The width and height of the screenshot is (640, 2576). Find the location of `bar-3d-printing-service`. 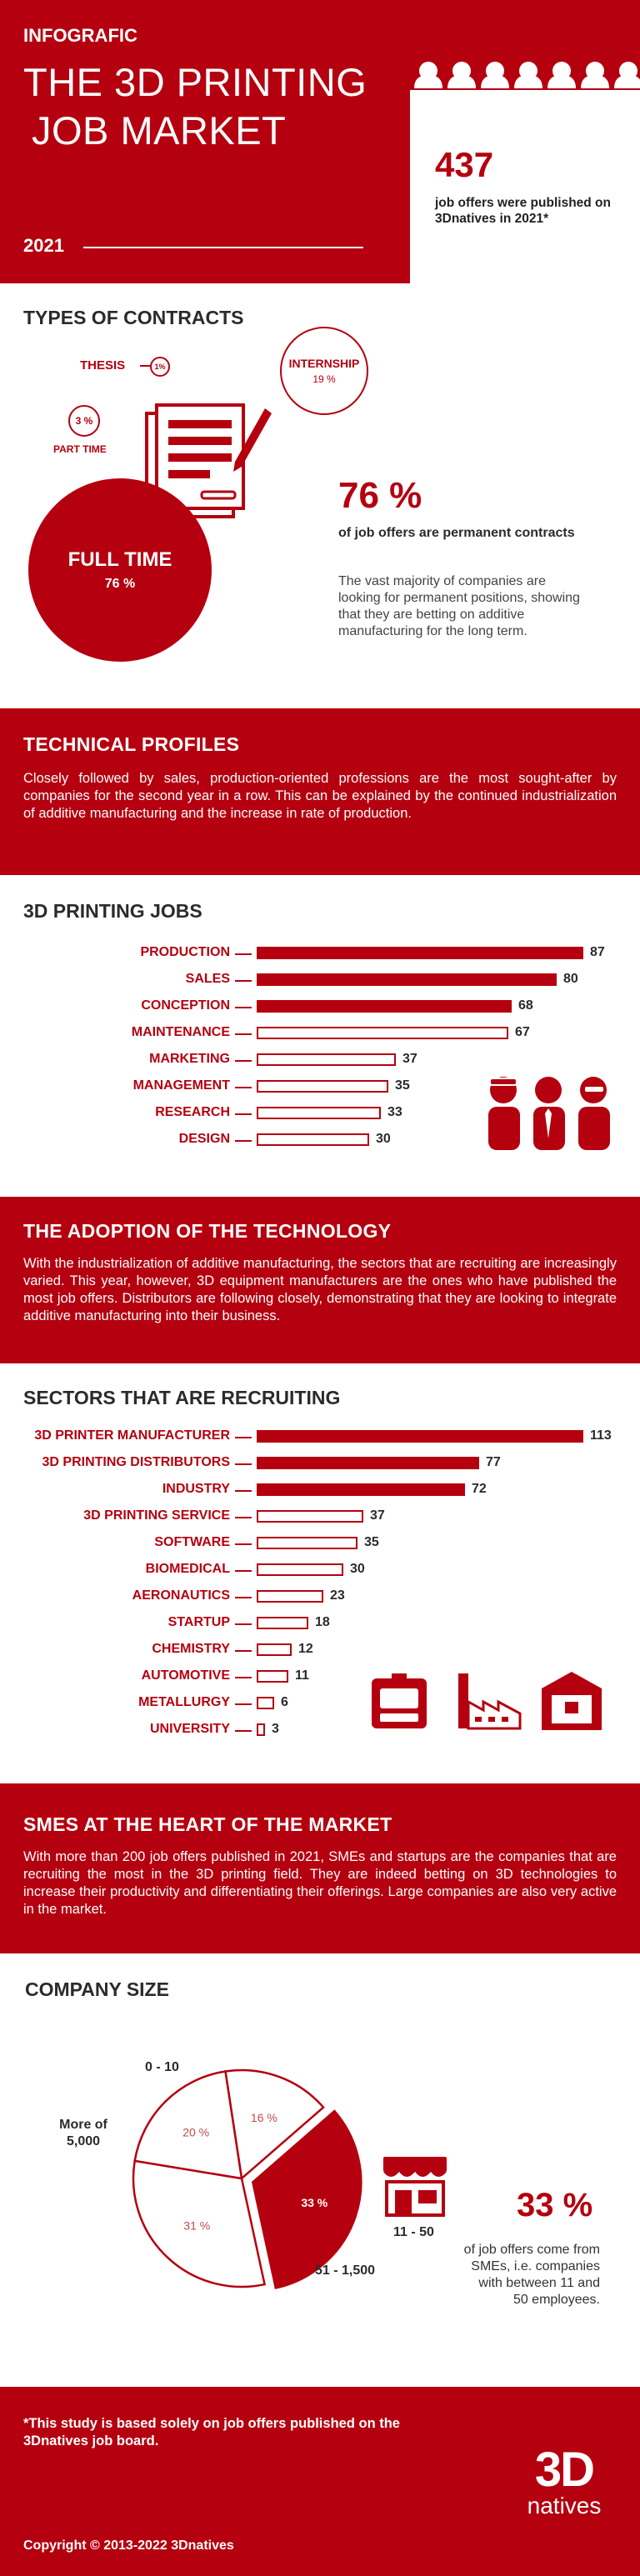

bar-3d-printing-service is located at coordinates (310, 1516).